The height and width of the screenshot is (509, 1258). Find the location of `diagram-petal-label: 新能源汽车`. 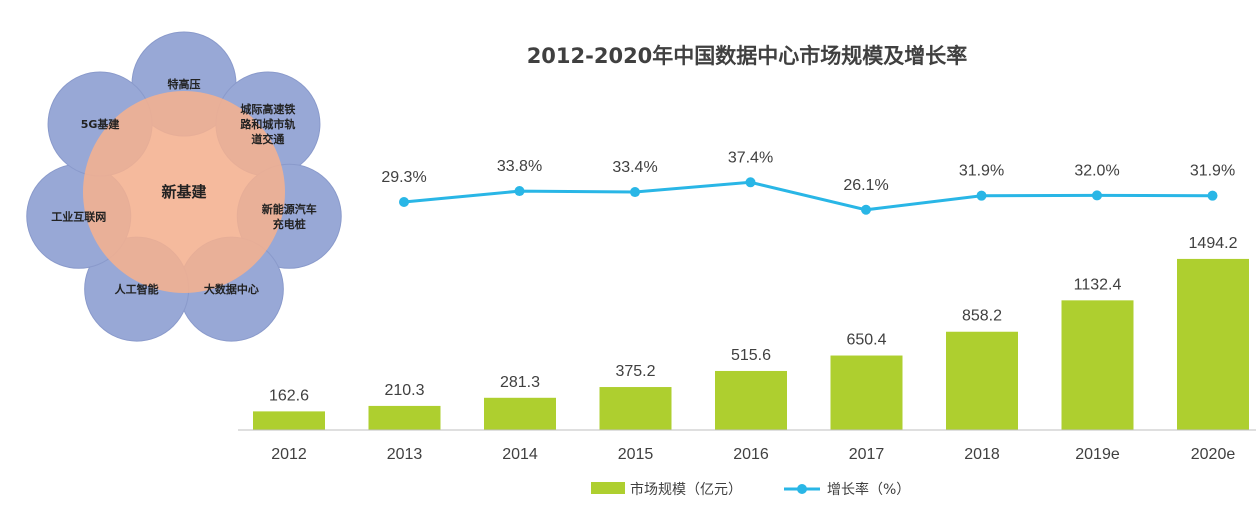

diagram-petal-label: 新能源汽车 is located at coordinates (289, 209).